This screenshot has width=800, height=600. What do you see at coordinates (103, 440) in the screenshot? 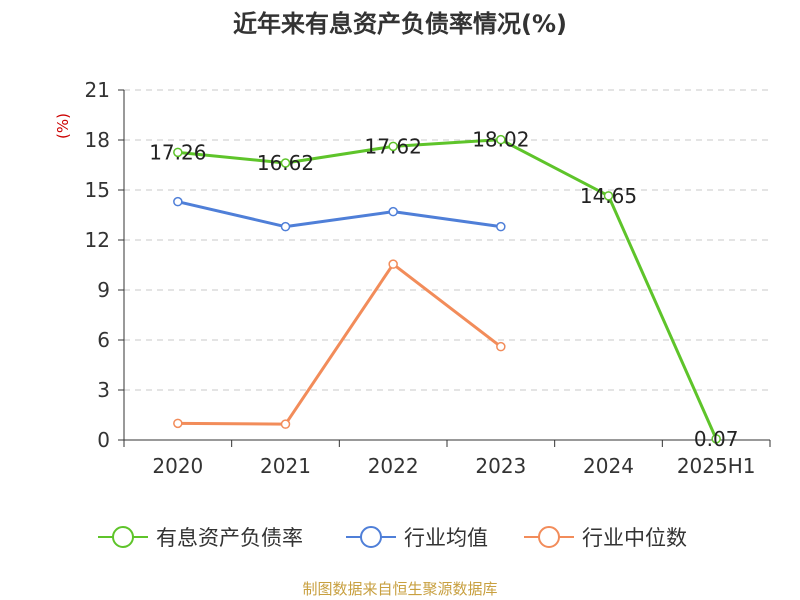
I see `y-tick-label: 0` at bounding box center [103, 440].